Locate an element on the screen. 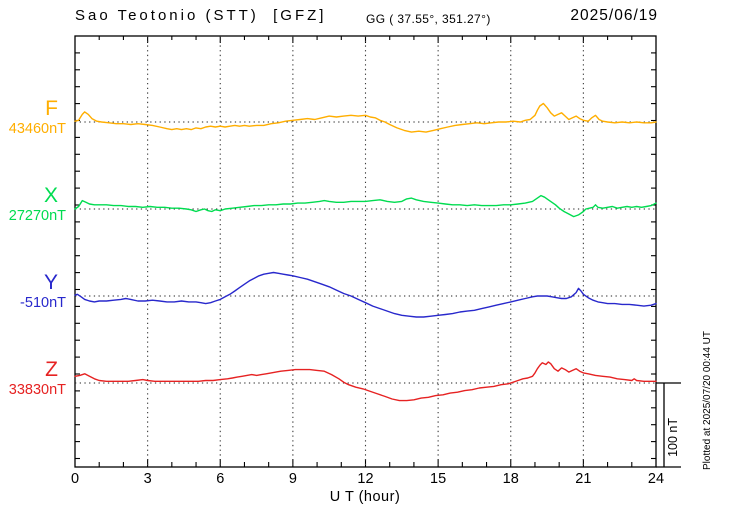 The image size is (730, 520). channel-baseline-value: 27270nT is located at coordinates (37, 216).